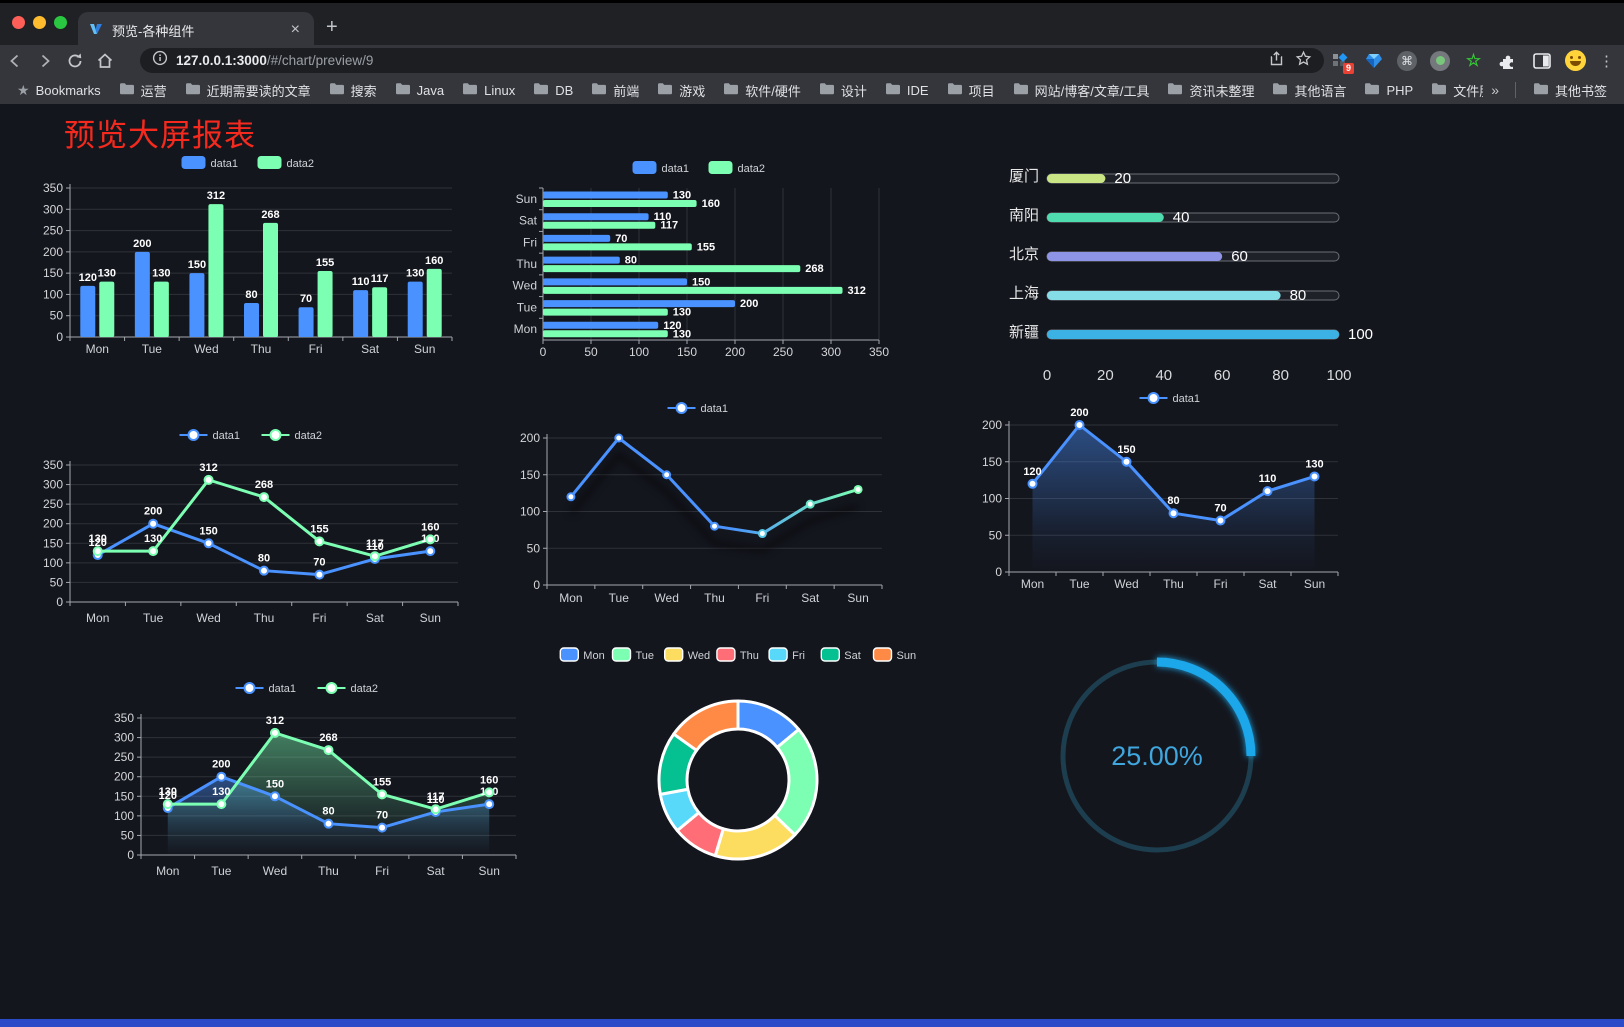 Image resolution: width=1624 pixels, height=1027 pixels. I want to click on bookmark-folder: 近期需要读的文章, so click(248, 90).